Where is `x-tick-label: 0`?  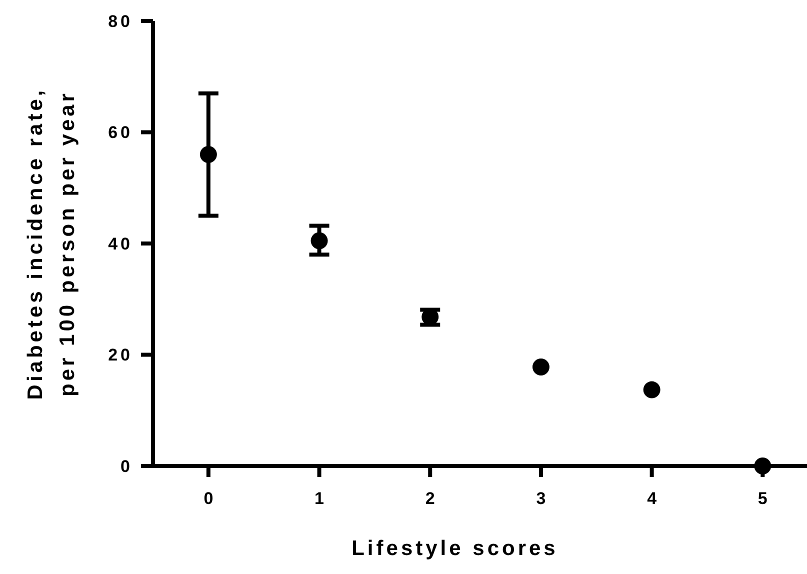
x-tick-label: 0 is located at coordinates (209, 498).